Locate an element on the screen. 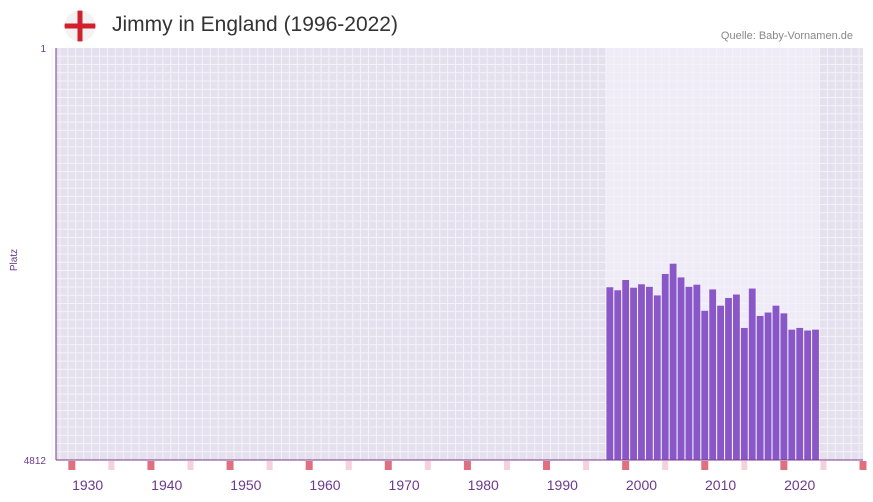 The image size is (873, 502). x-tick-label-1930: 1930 is located at coordinates (87, 485).